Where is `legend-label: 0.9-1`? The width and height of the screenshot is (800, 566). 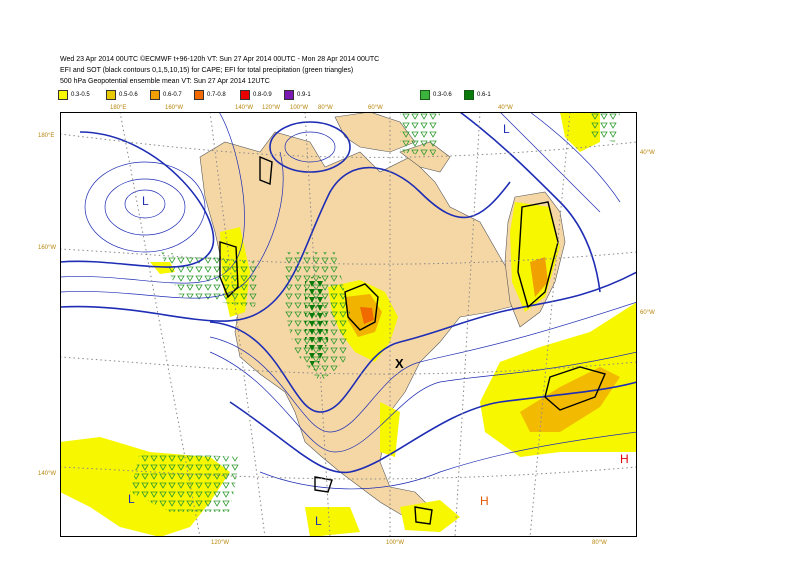 legend-label: 0.9-1 is located at coordinates (304, 95).